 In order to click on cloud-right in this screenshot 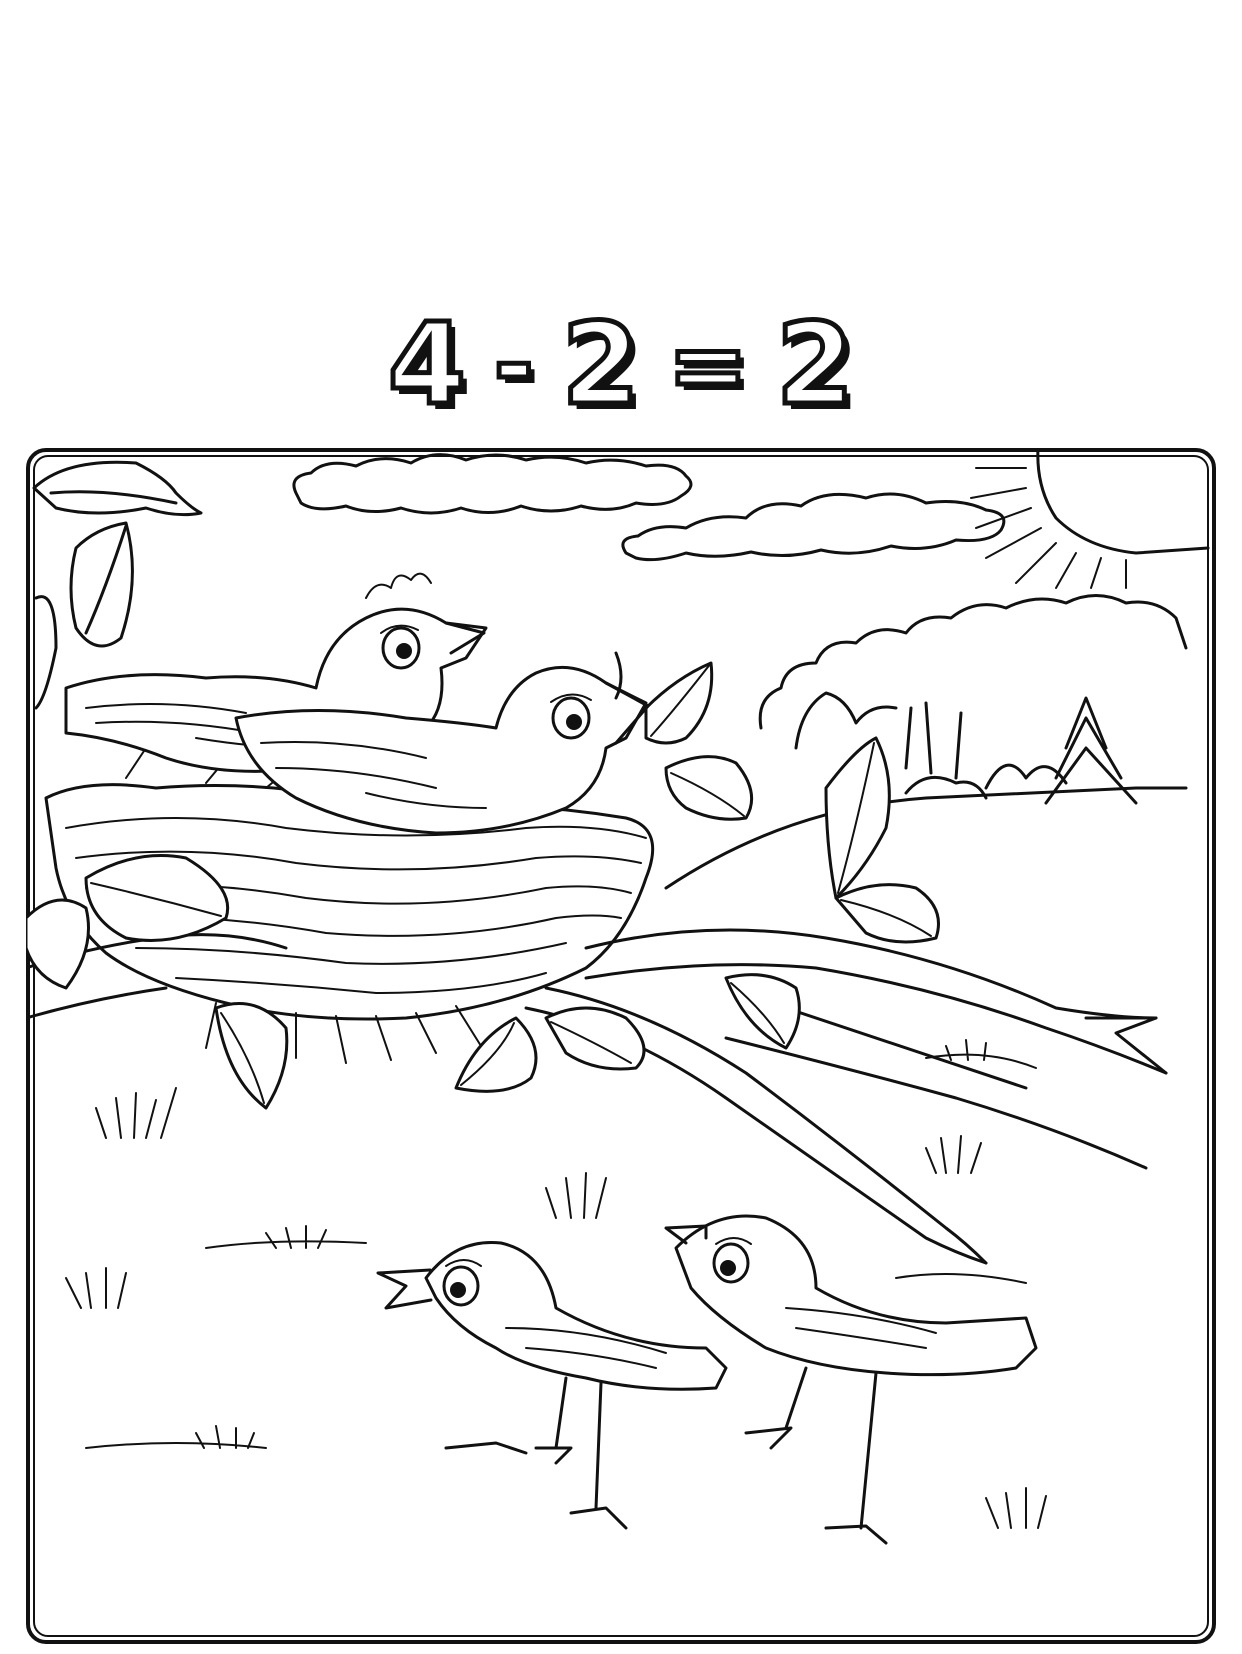, I will do `click(813, 527)`.